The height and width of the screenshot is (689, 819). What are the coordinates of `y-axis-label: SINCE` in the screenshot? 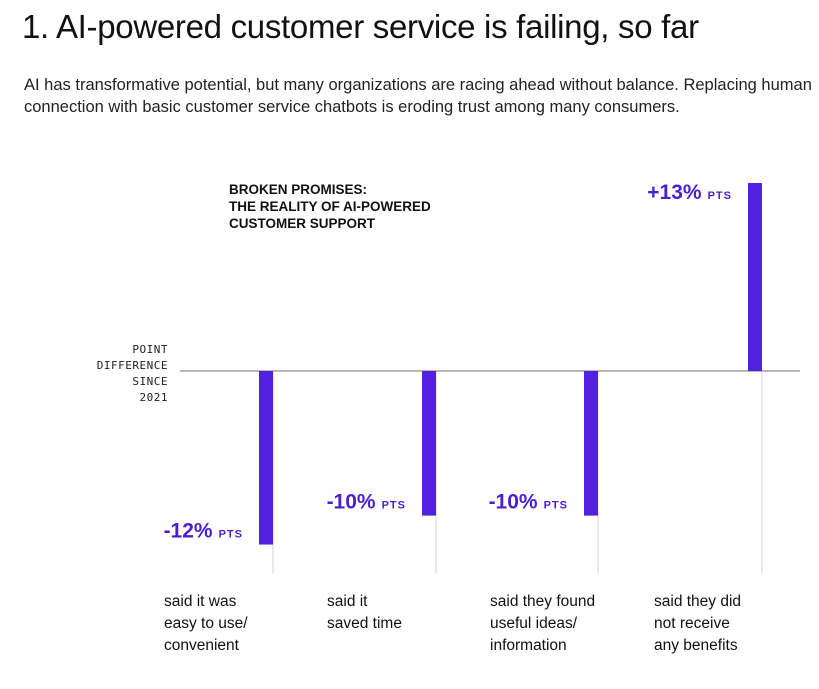 It's located at (150, 381).